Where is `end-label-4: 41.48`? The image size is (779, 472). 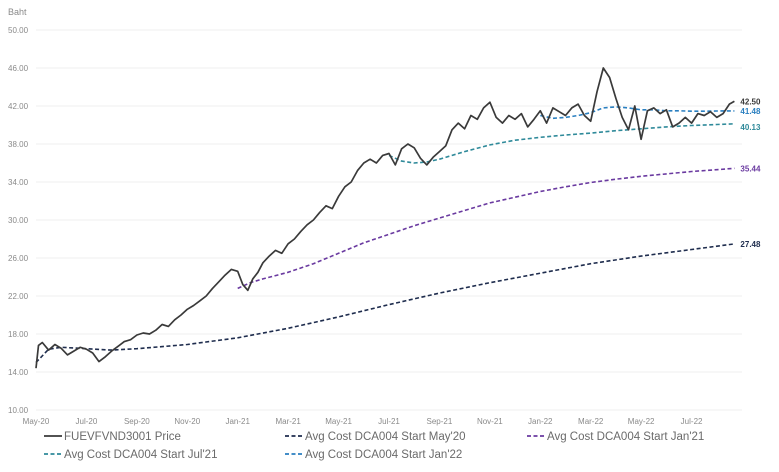
end-label-4: 41.48 is located at coordinates (750, 111).